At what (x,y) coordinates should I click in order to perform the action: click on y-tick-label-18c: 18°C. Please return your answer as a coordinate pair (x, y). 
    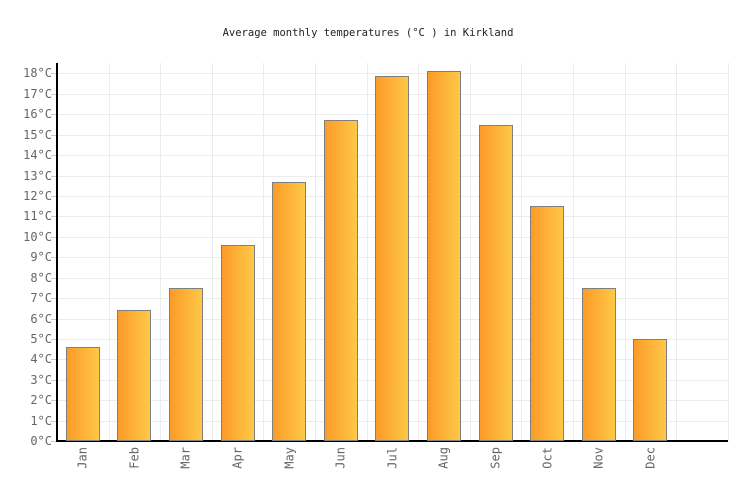
    Looking at the image, I should click on (37, 73).